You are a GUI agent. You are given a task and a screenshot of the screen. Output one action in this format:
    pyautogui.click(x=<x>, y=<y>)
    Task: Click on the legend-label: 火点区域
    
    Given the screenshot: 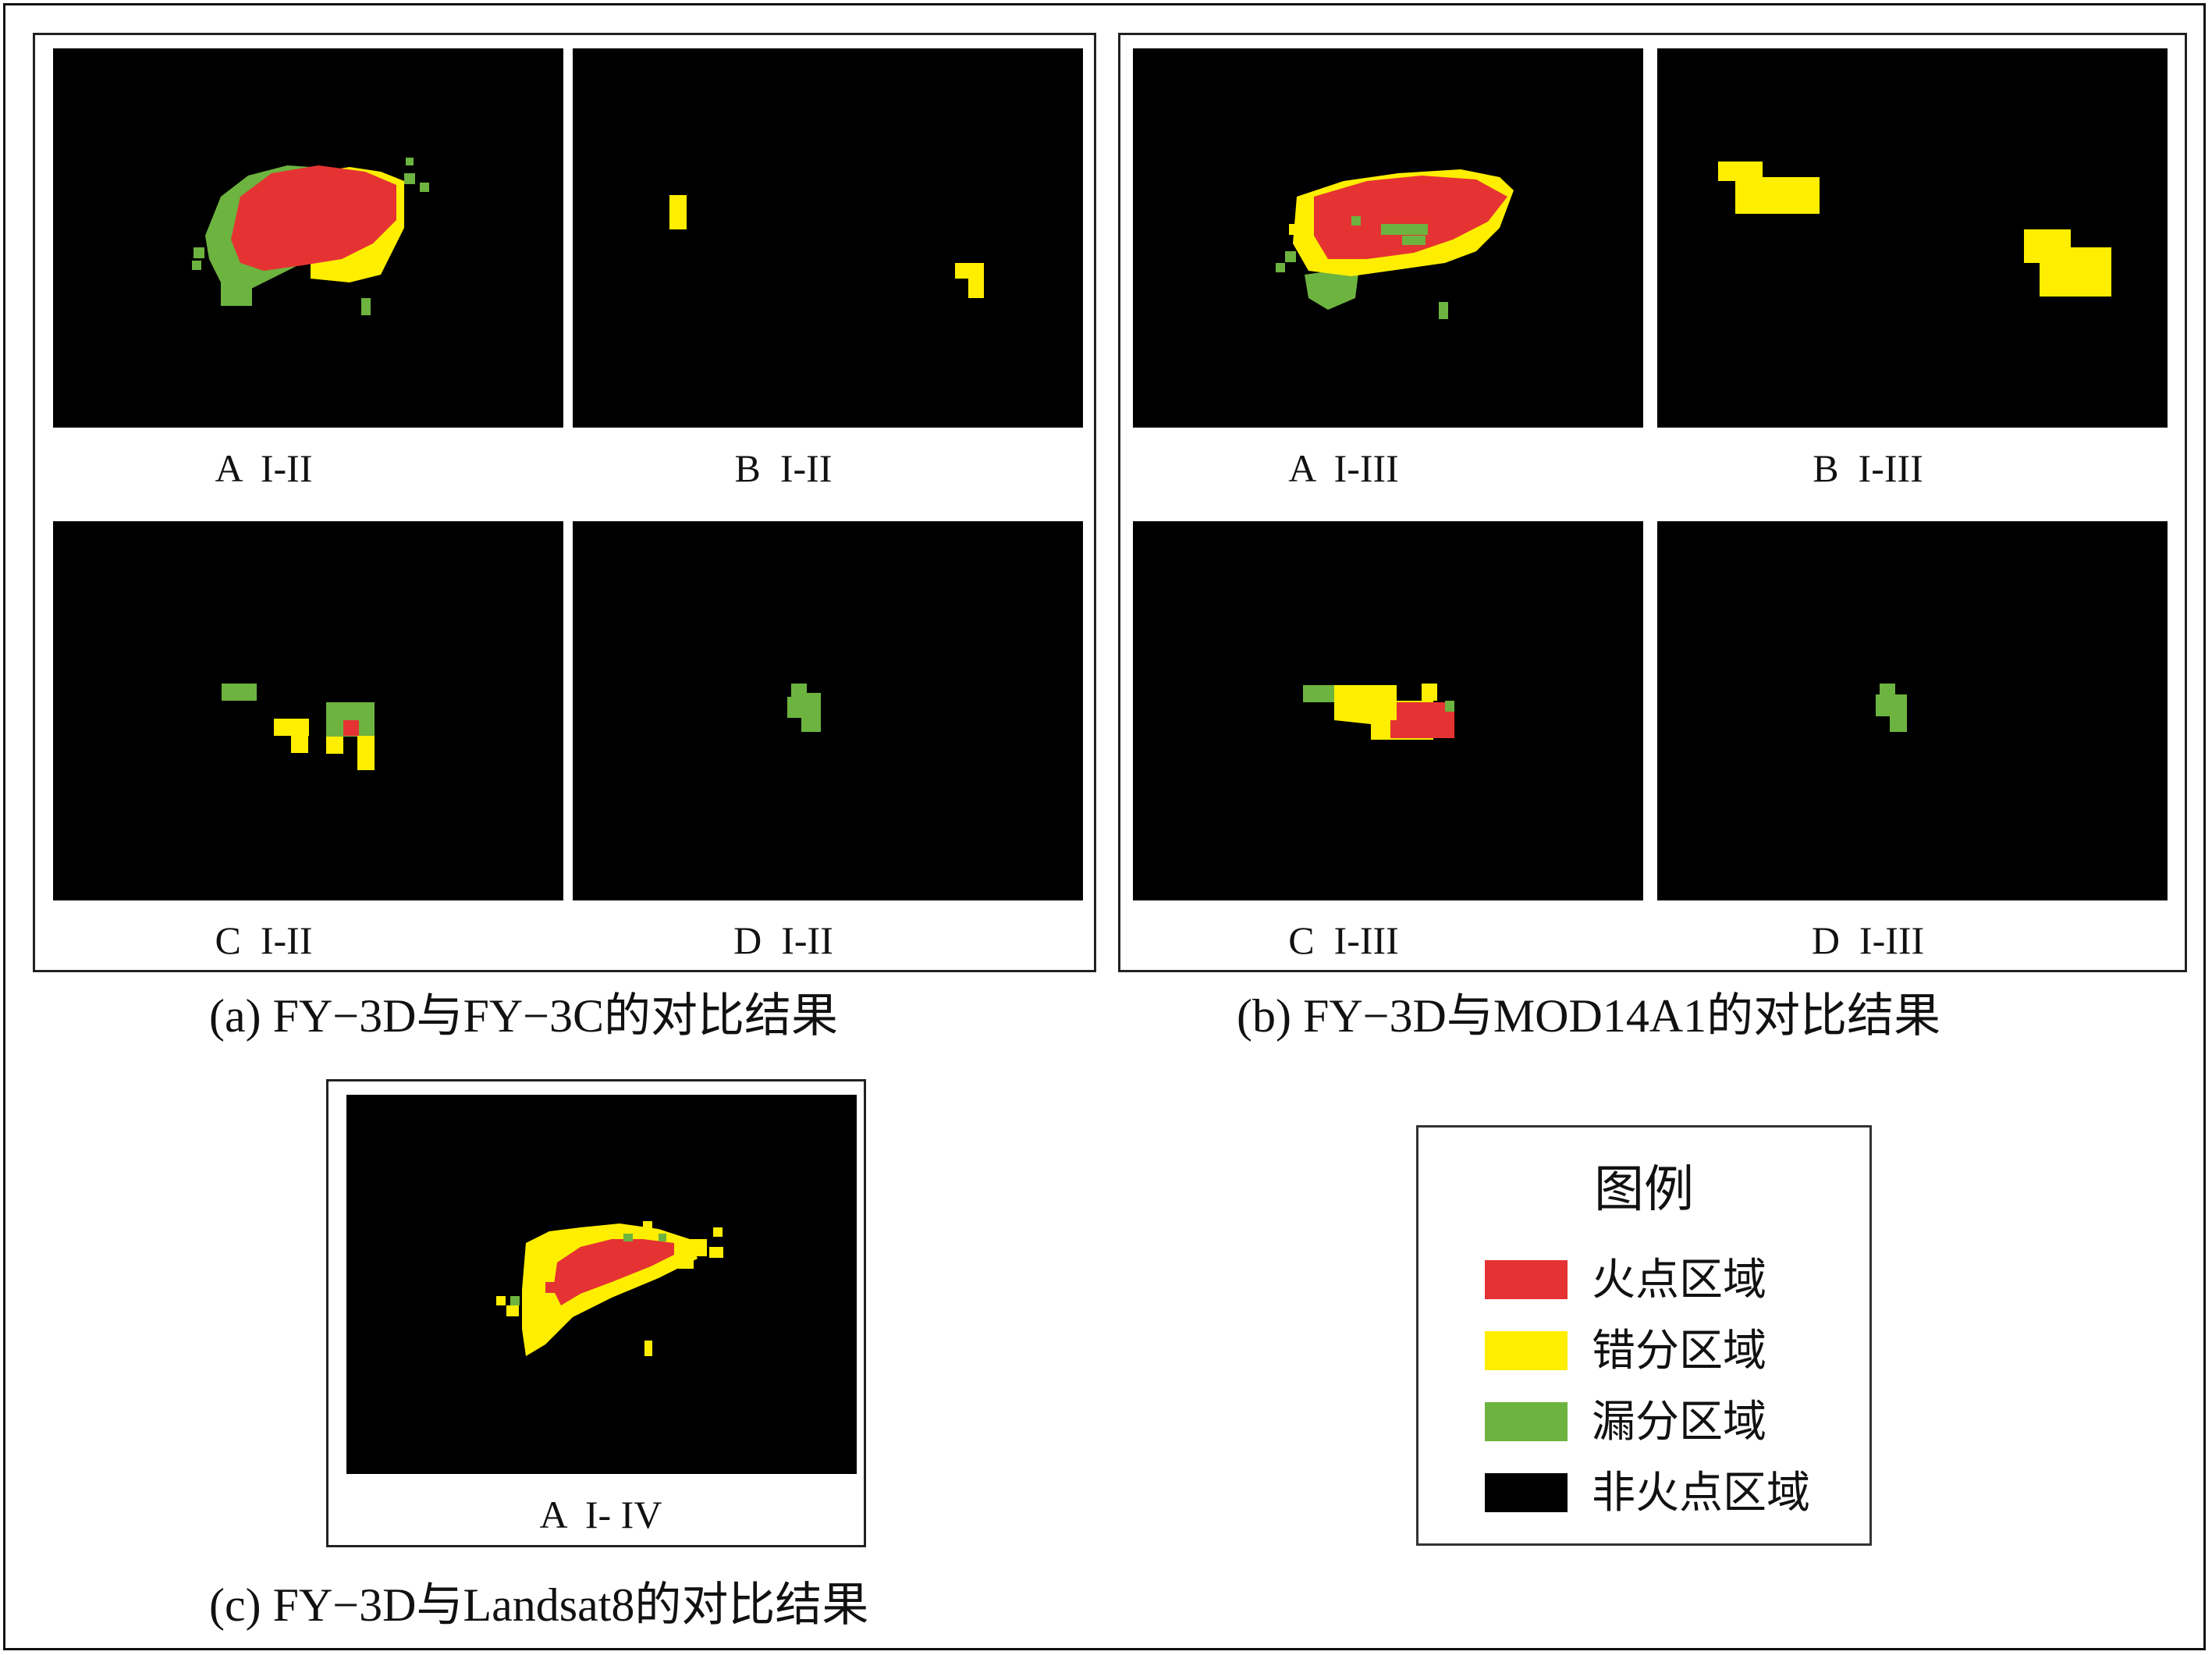 What is the action you would take?
    pyautogui.click(x=1679, y=1281)
    